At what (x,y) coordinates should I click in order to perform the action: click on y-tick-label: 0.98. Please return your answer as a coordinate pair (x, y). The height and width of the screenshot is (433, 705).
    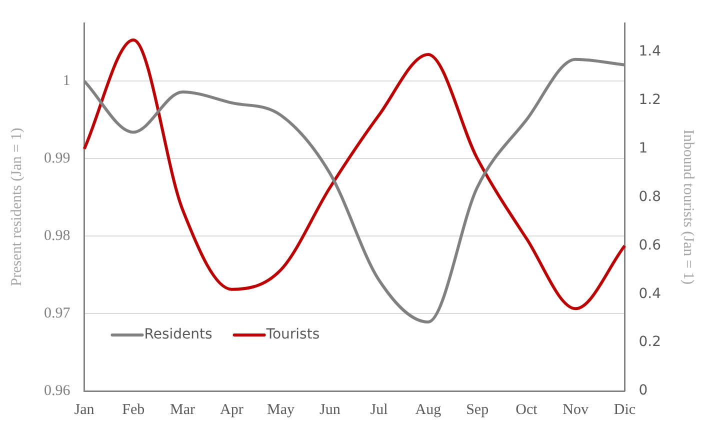
    Looking at the image, I should click on (57, 236).